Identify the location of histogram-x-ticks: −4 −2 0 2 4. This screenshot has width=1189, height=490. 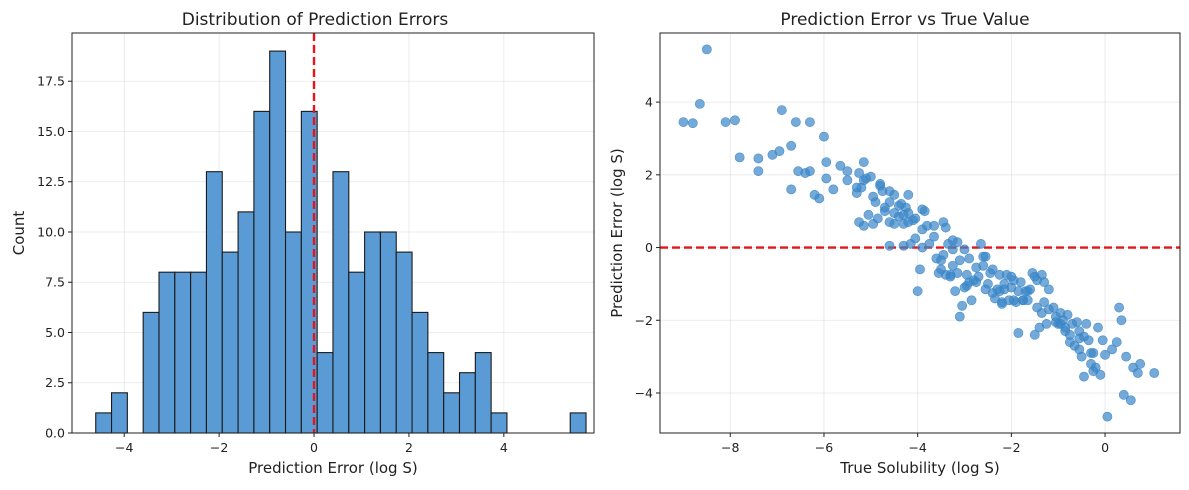
(311, 444).